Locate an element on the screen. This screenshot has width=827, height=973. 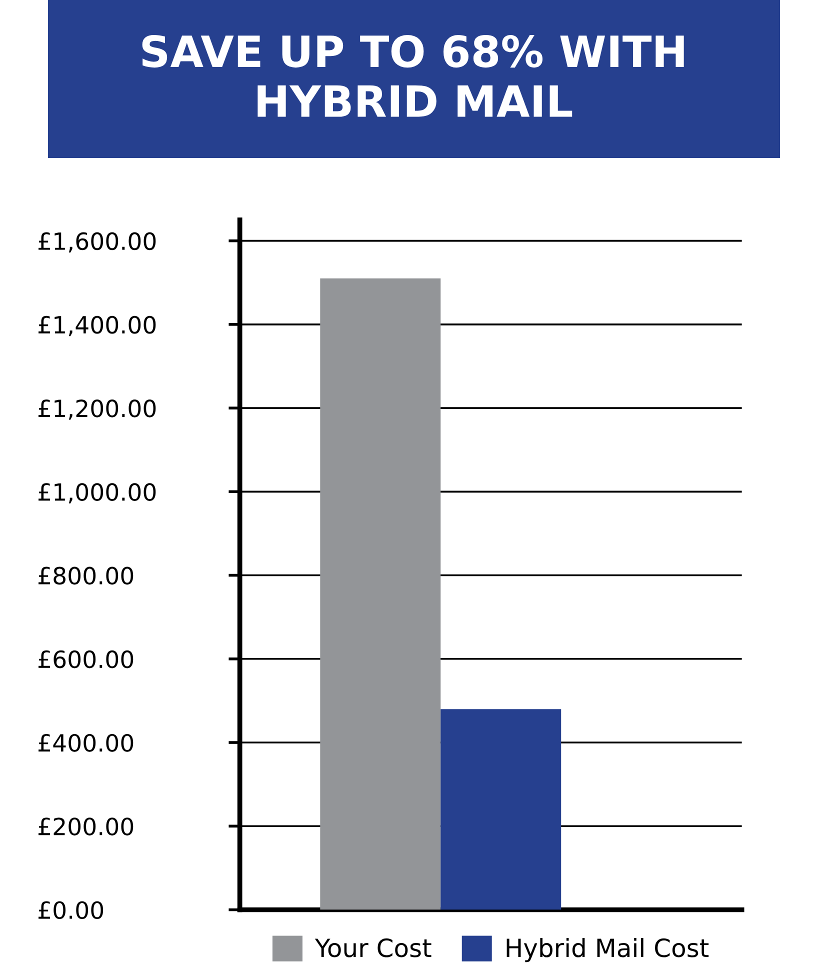
legend-label: Hybrid Mail Cost is located at coordinates (607, 950).